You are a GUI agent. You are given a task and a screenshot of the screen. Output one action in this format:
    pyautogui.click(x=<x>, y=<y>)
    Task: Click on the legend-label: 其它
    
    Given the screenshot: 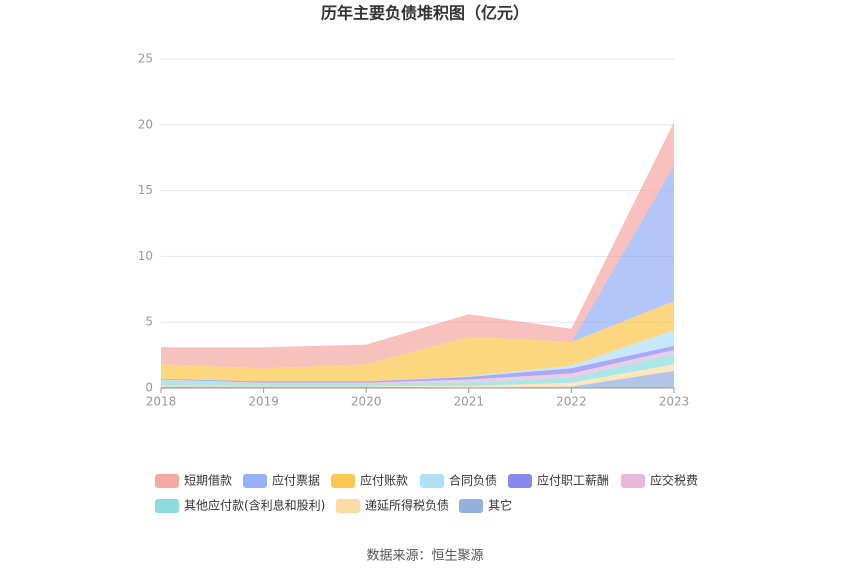 What is the action you would take?
    pyautogui.click(x=500, y=505)
    